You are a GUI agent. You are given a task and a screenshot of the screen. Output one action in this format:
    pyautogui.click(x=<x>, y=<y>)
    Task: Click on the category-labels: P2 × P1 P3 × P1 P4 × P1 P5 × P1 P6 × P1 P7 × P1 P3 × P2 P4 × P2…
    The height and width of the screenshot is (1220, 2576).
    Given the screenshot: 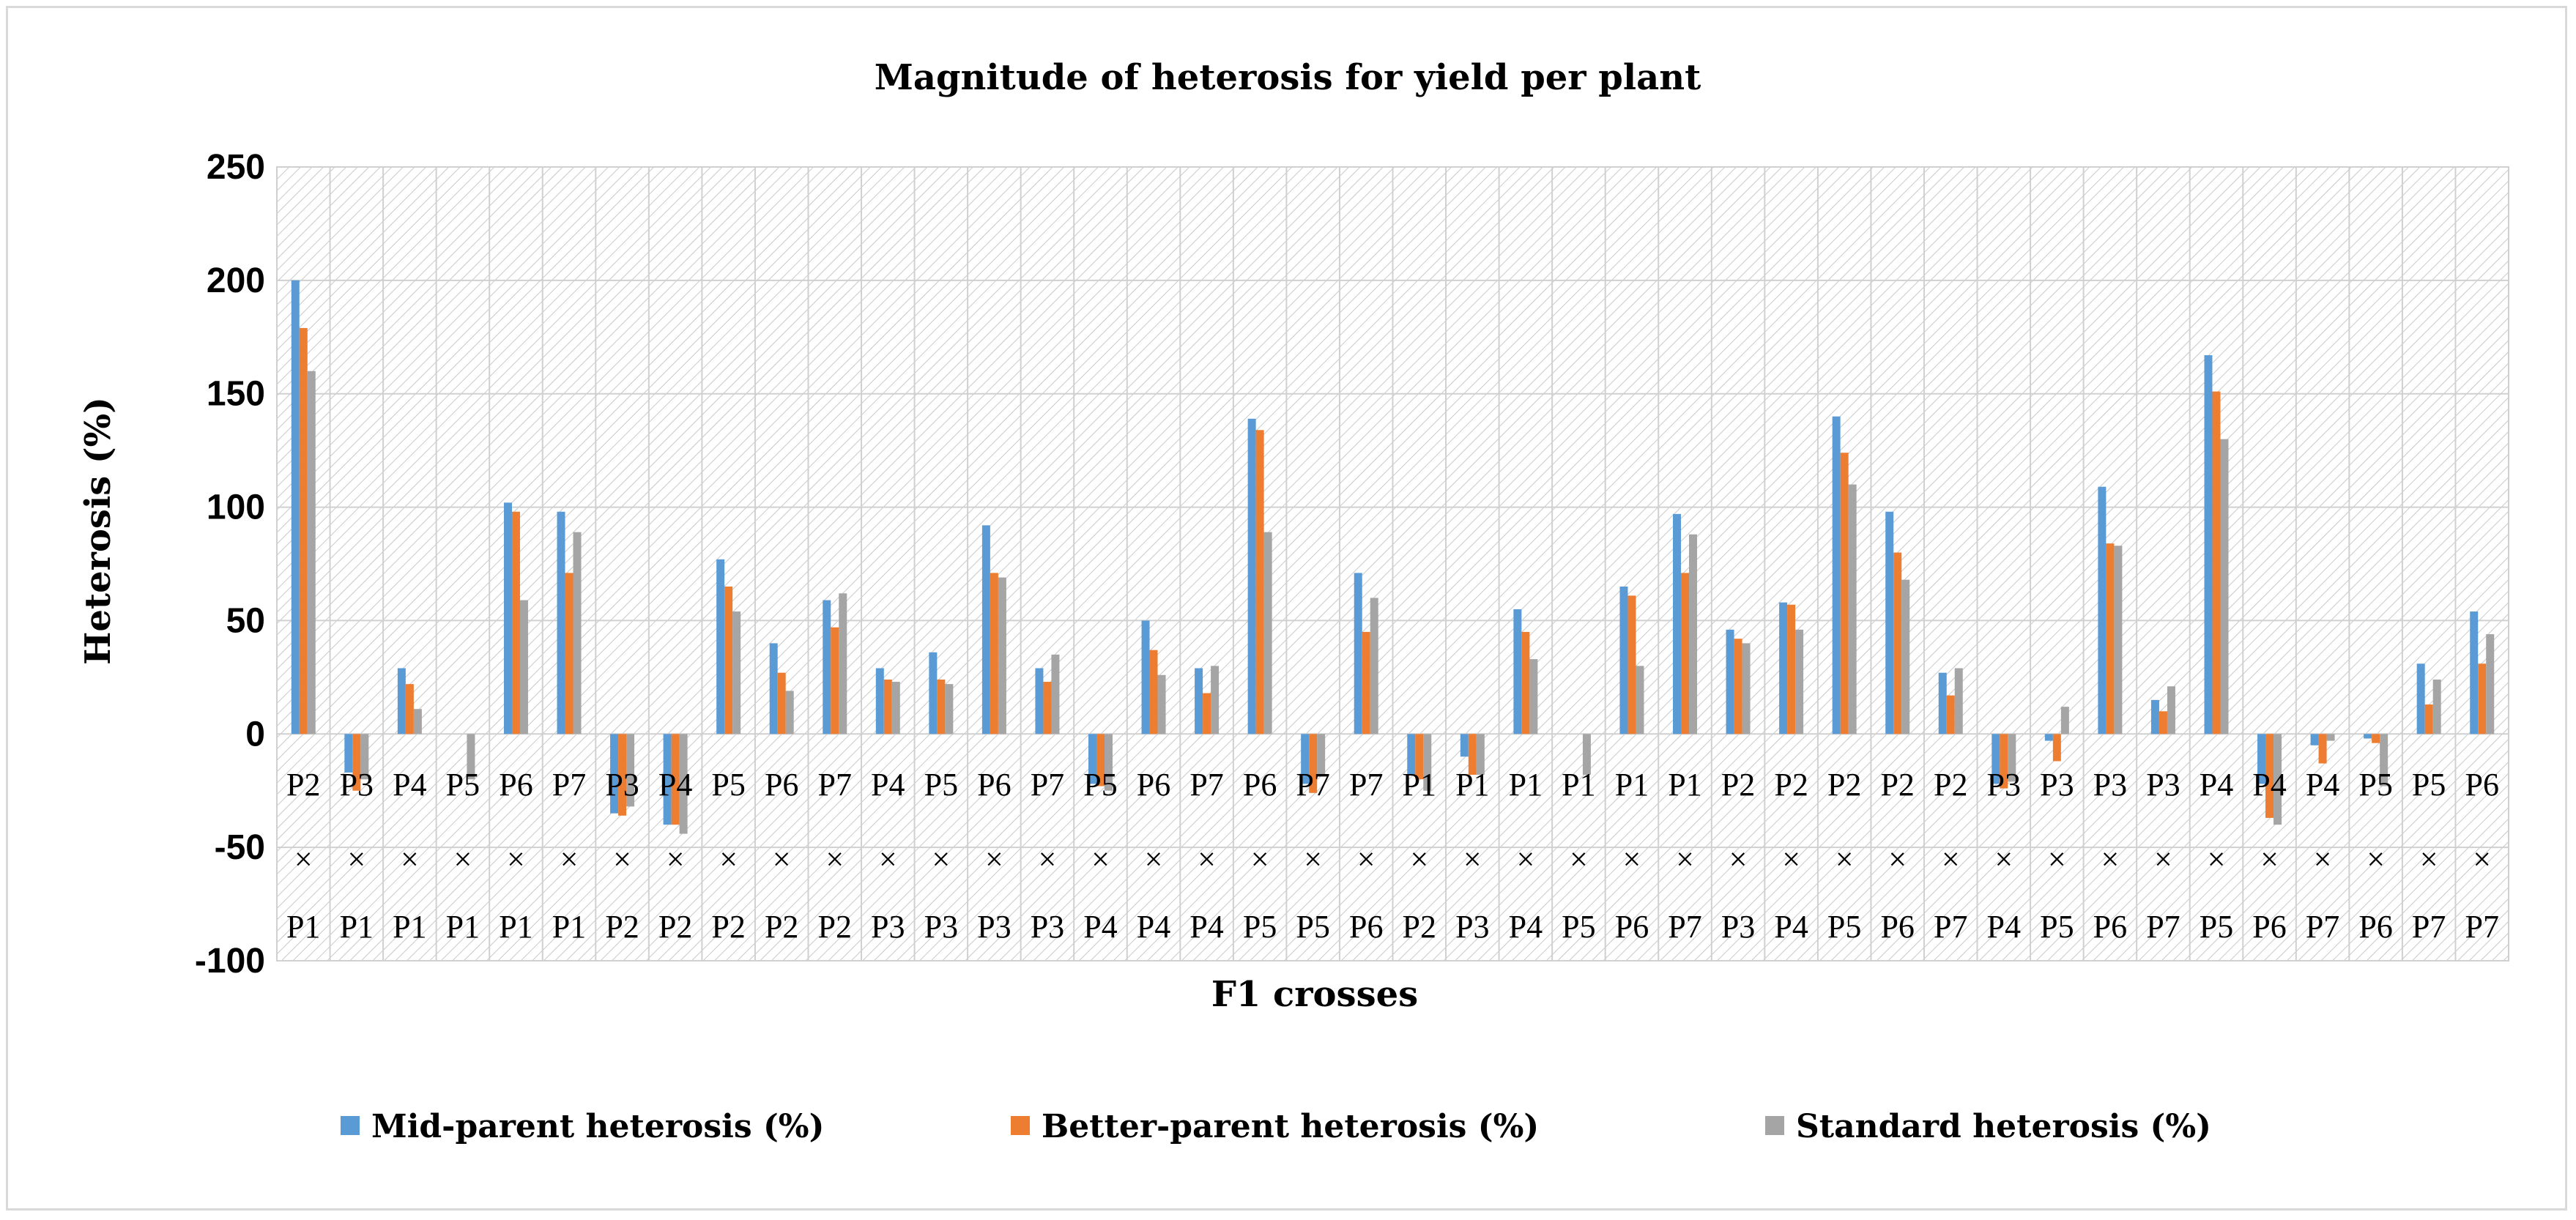 What is the action you would take?
    pyautogui.click(x=1392, y=856)
    